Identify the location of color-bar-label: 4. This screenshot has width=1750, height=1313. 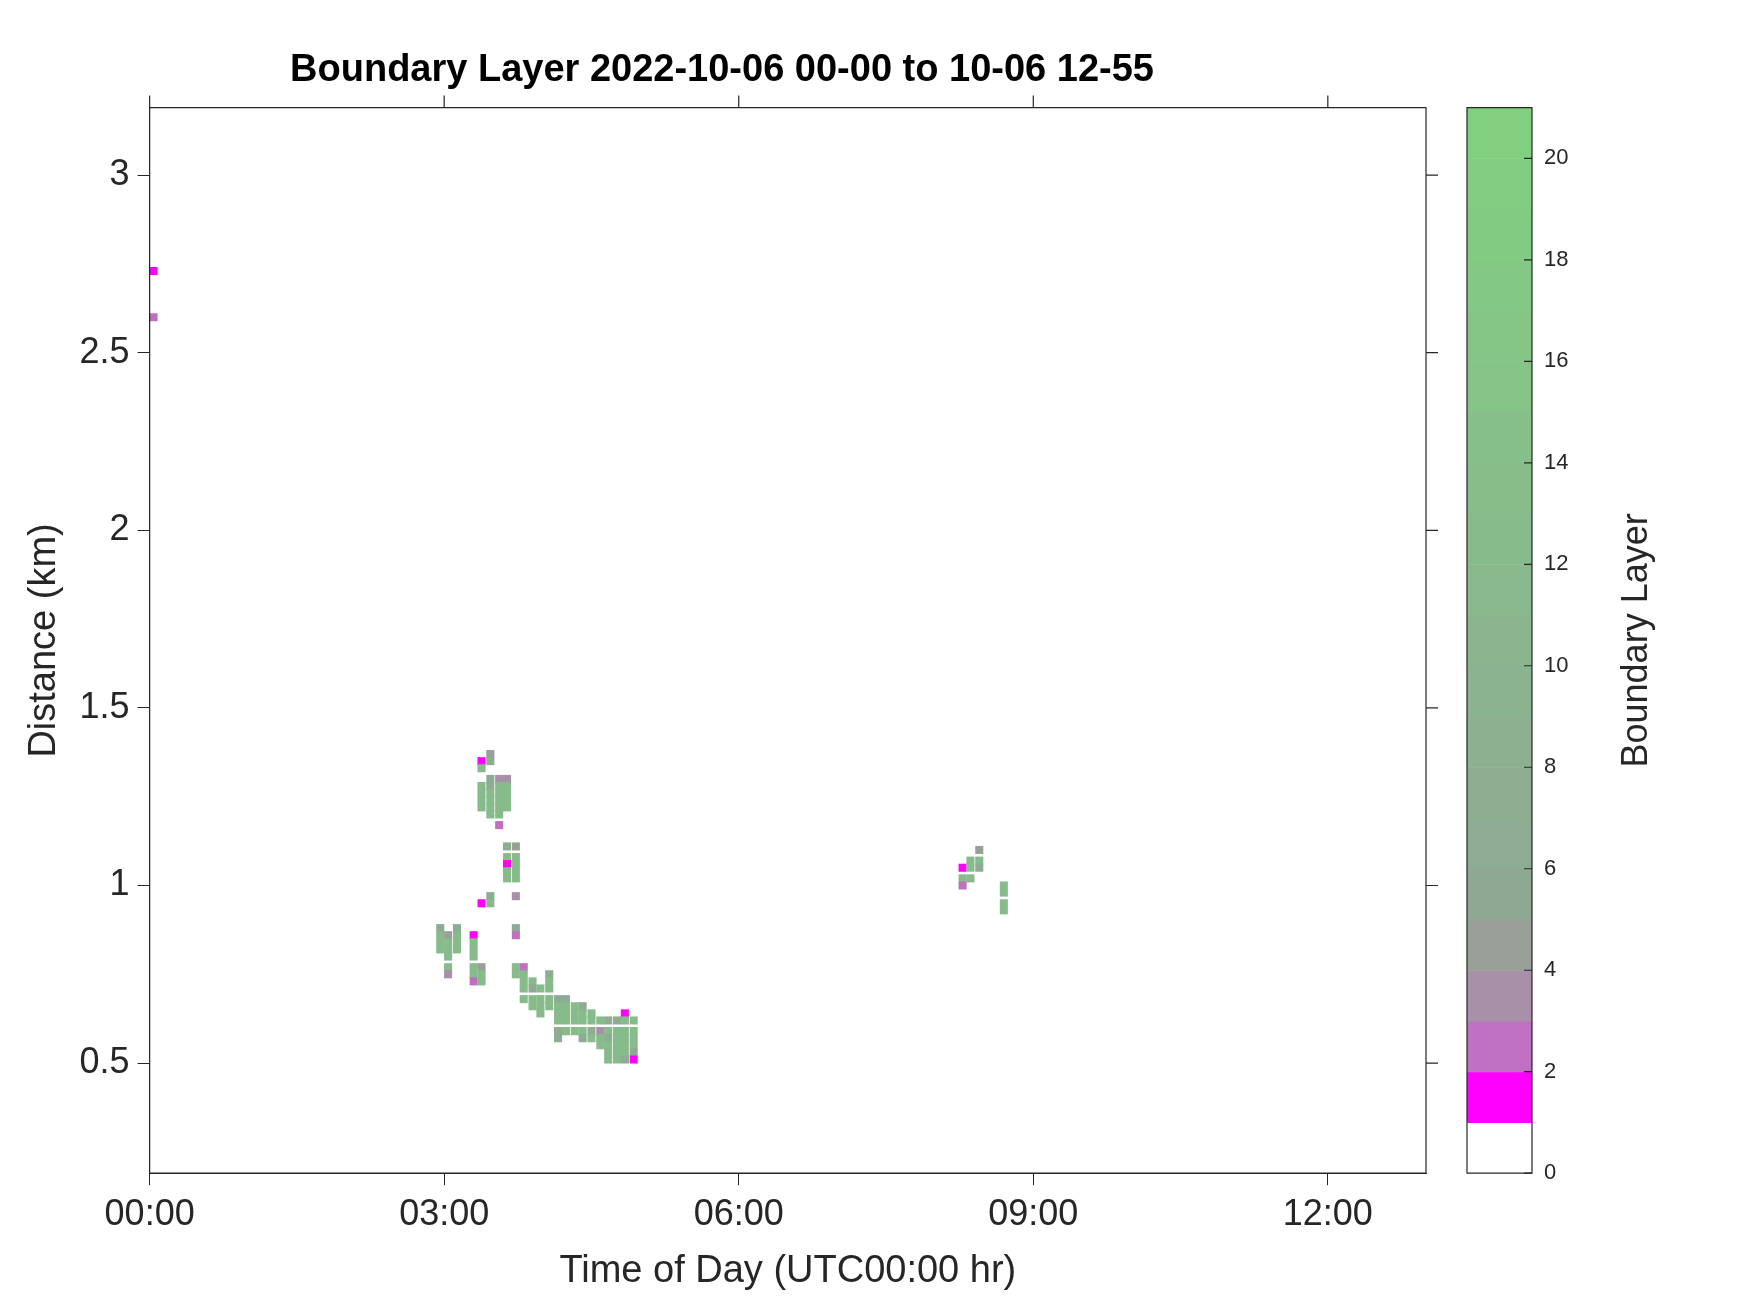
(1550, 969).